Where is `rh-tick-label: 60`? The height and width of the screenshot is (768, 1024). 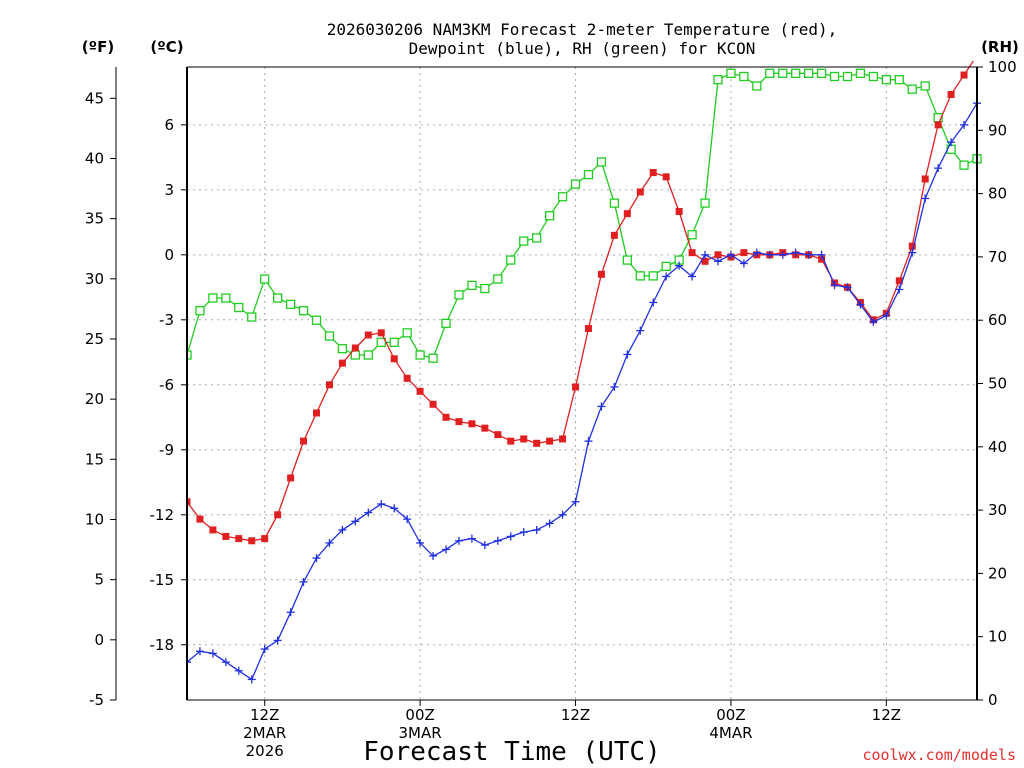
rh-tick-label: 60 is located at coordinates (997, 320).